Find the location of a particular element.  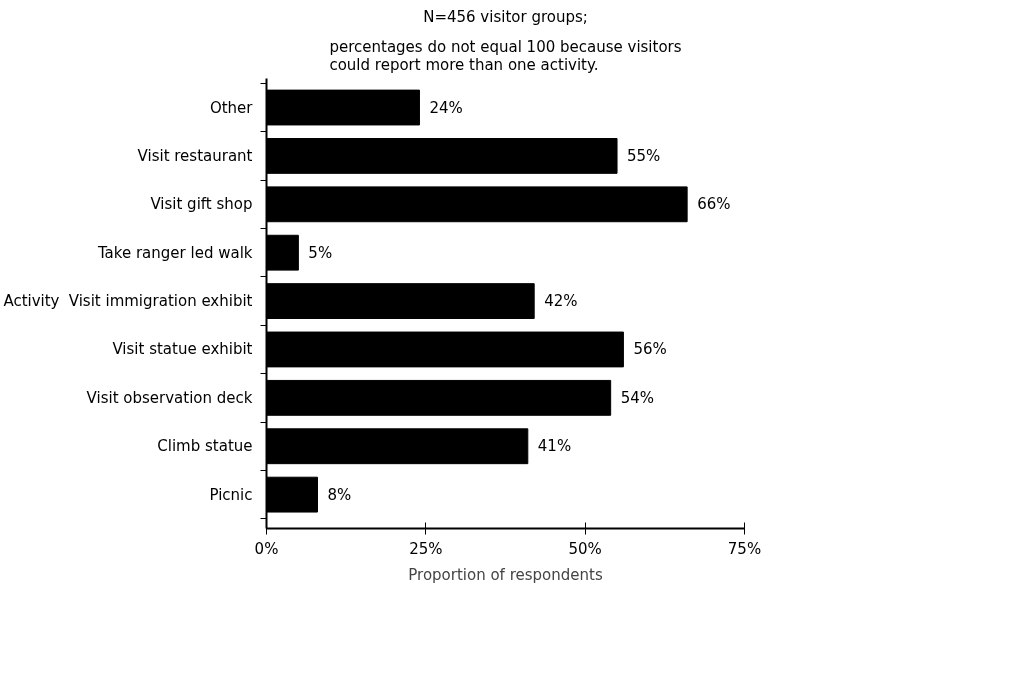

data-label: 8% is located at coordinates (339, 494).